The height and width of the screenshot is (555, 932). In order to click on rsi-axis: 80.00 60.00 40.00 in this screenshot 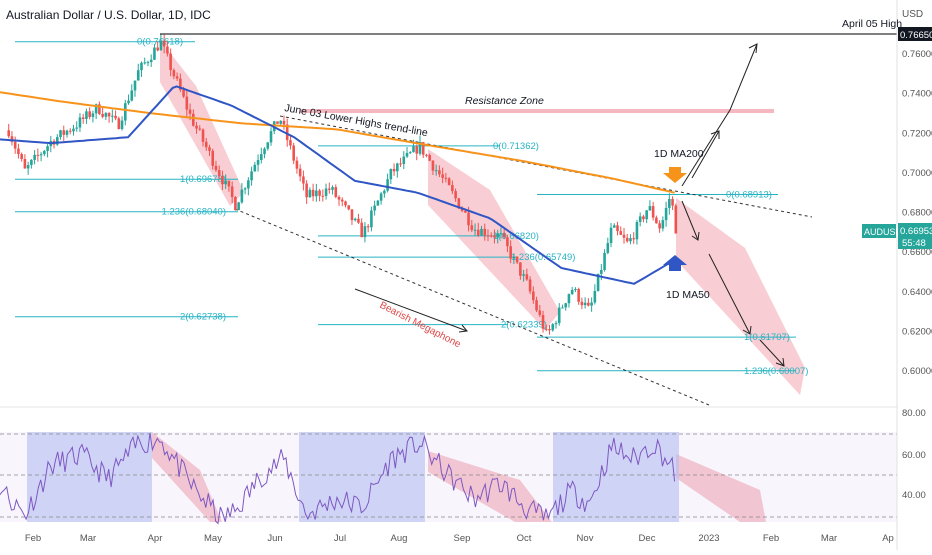, I will do `click(914, 454)`.